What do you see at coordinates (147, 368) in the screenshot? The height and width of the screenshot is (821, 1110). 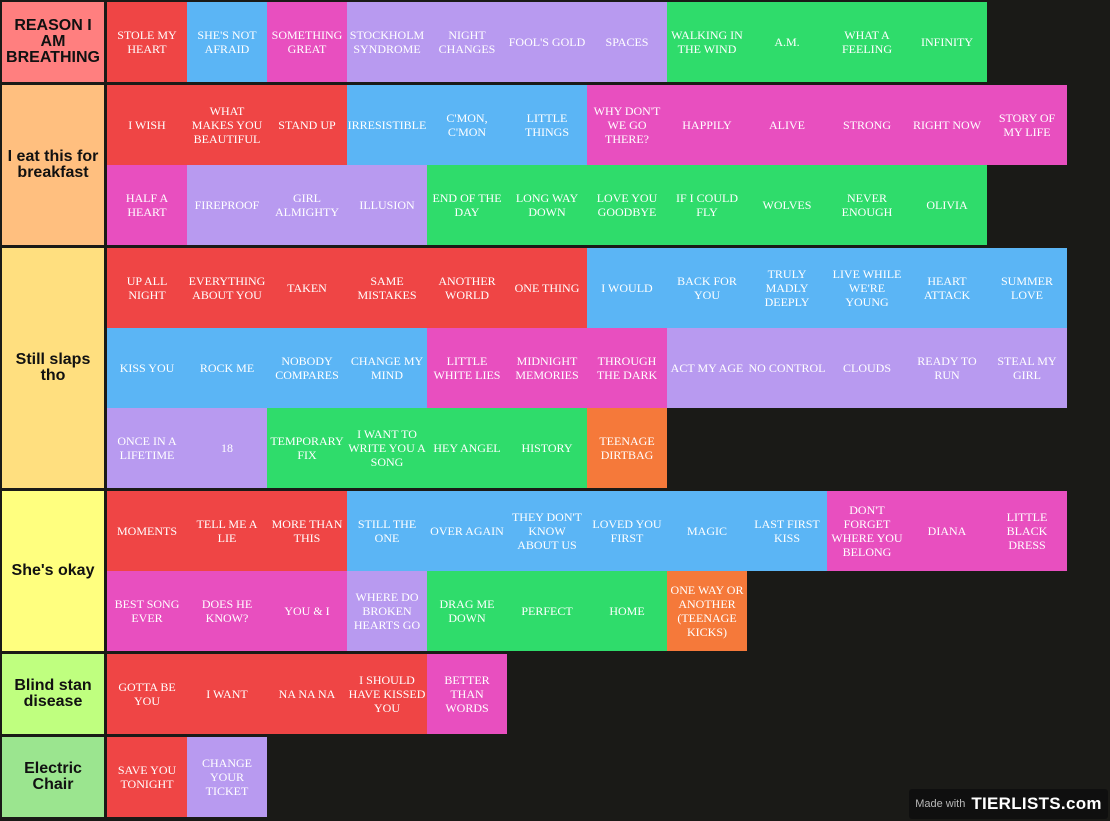 I see `song-tile: KISS YOU` at bounding box center [147, 368].